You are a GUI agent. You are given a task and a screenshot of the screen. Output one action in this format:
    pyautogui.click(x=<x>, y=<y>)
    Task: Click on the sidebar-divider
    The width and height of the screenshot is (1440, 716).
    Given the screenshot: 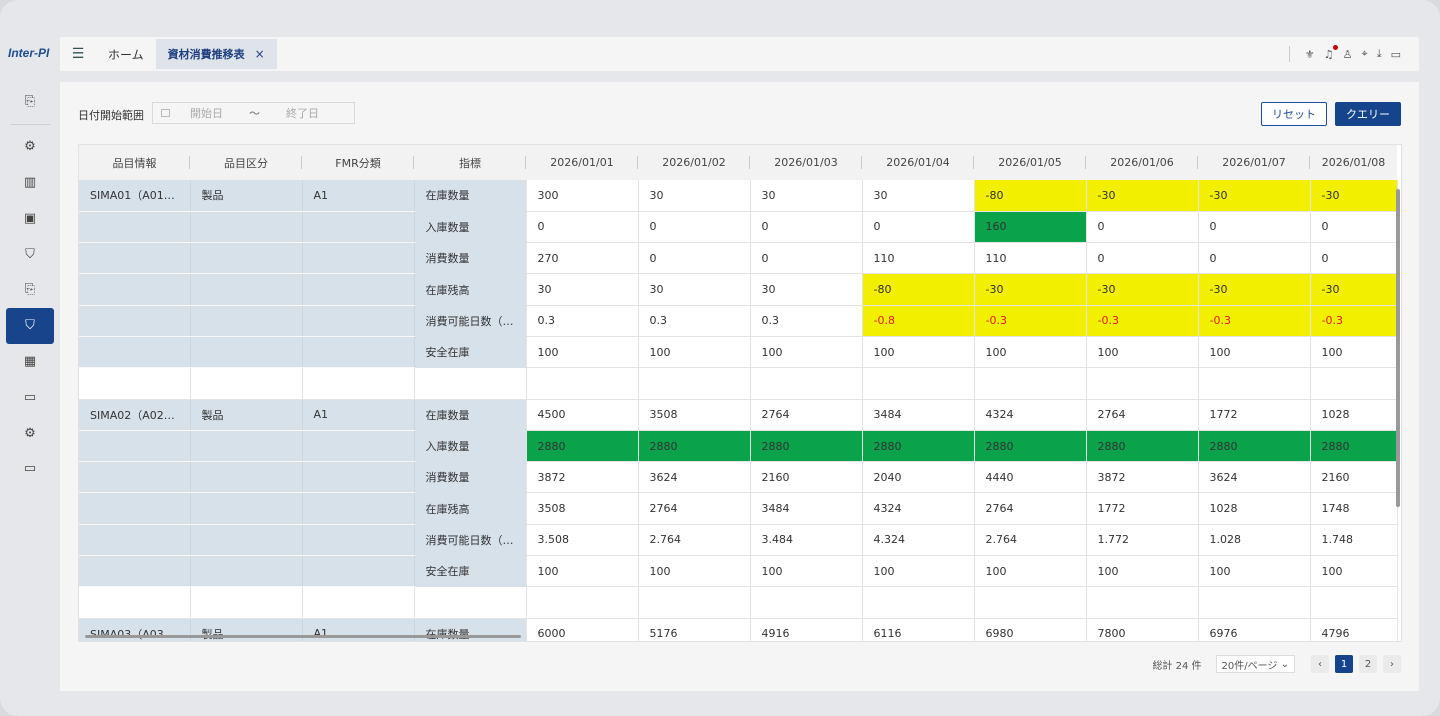 What is the action you would take?
    pyautogui.click(x=30, y=124)
    